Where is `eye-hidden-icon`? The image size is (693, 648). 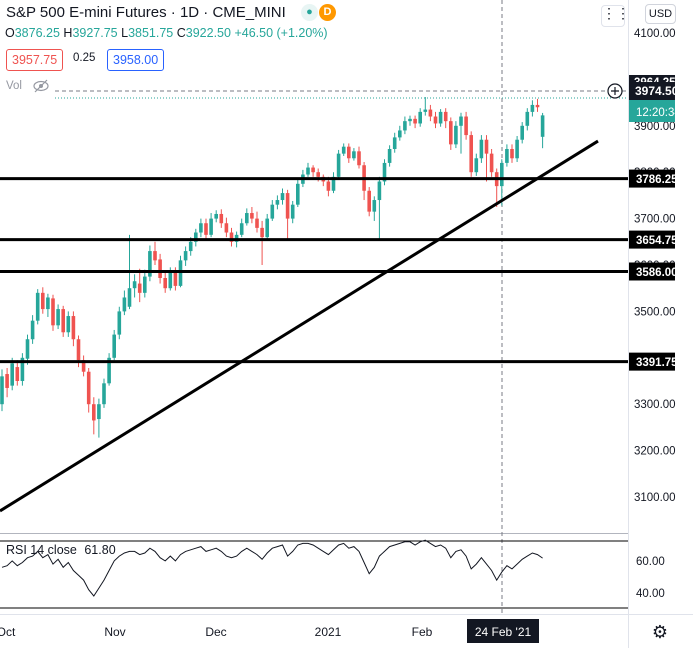 eye-hidden-icon is located at coordinates (41, 86).